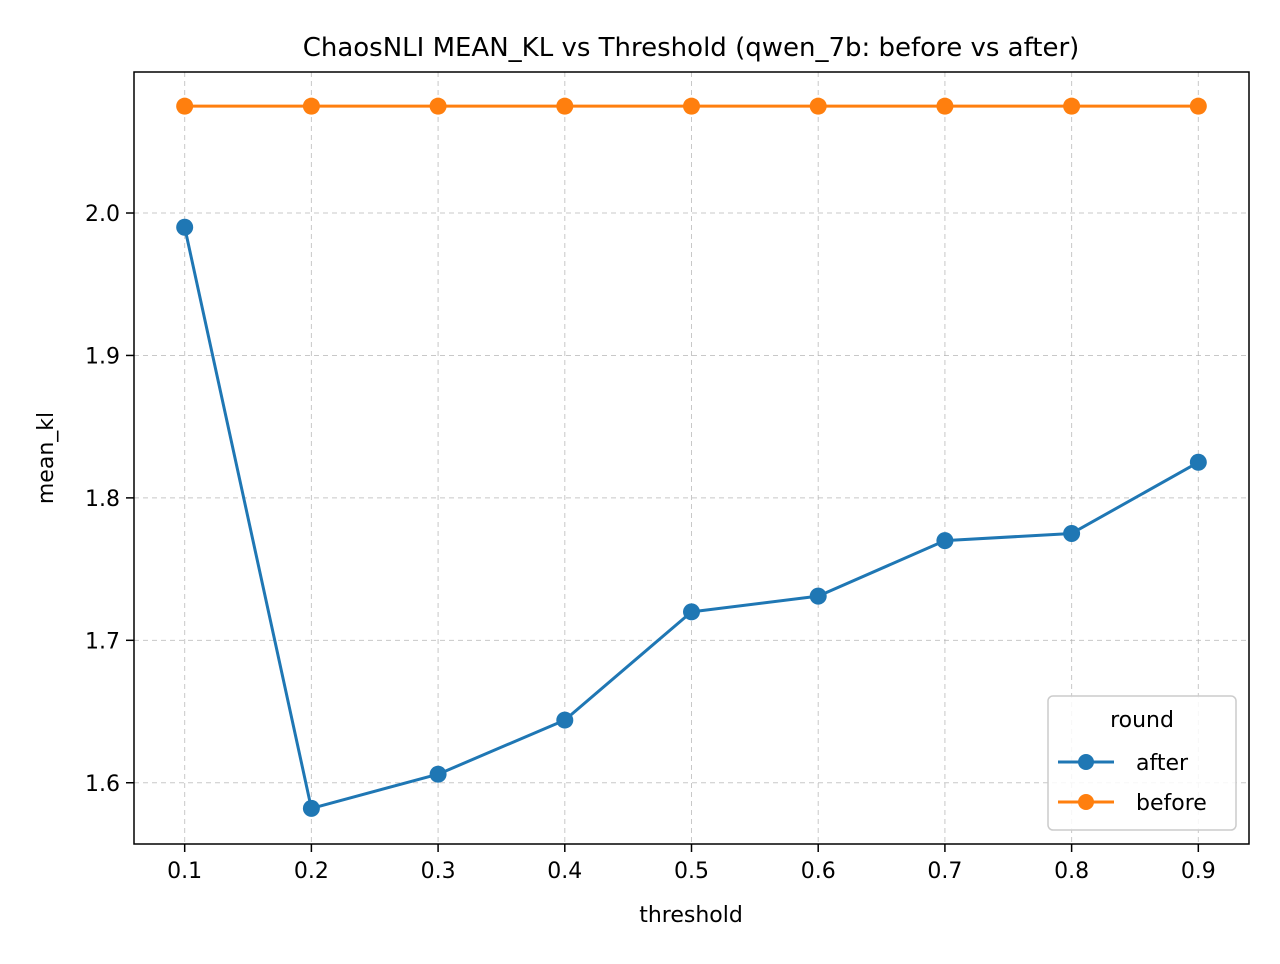 The height and width of the screenshot is (964, 1280). I want to click on legend-before-marker, so click(1086, 802).